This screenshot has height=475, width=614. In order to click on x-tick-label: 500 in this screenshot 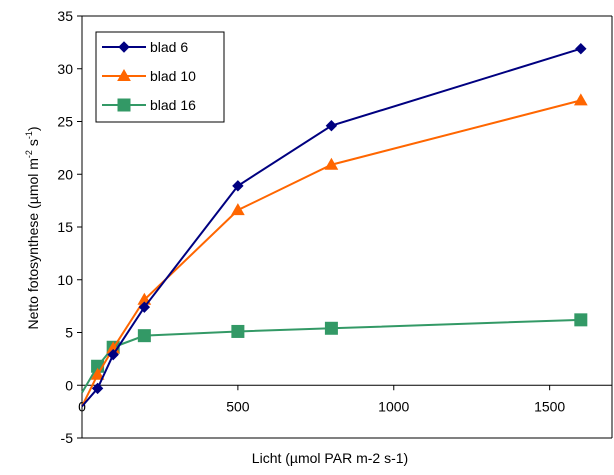, I will do `click(238, 406)`.